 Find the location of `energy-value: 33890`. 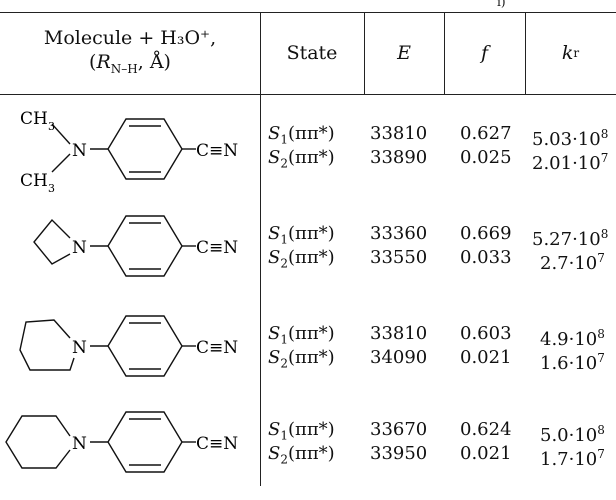

energy-value: 33890 is located at coordinates (399, 157).